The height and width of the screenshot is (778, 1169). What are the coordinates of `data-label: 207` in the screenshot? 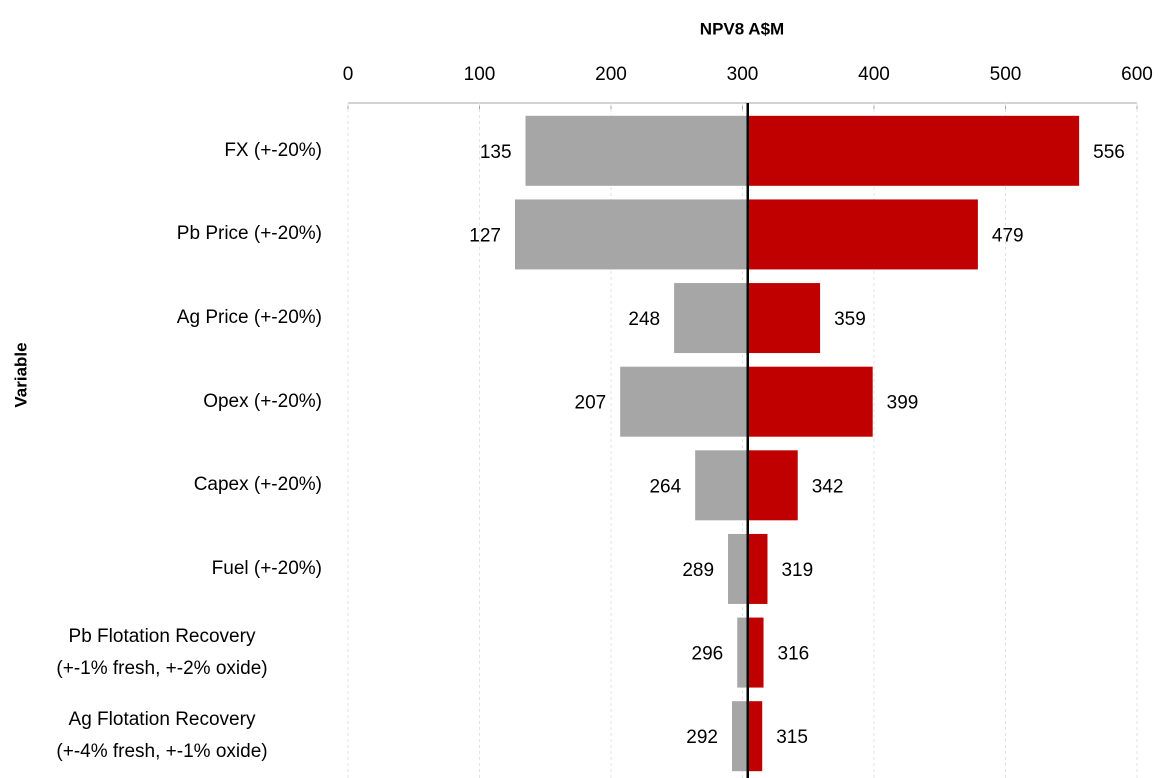 It's located at (591, 403).